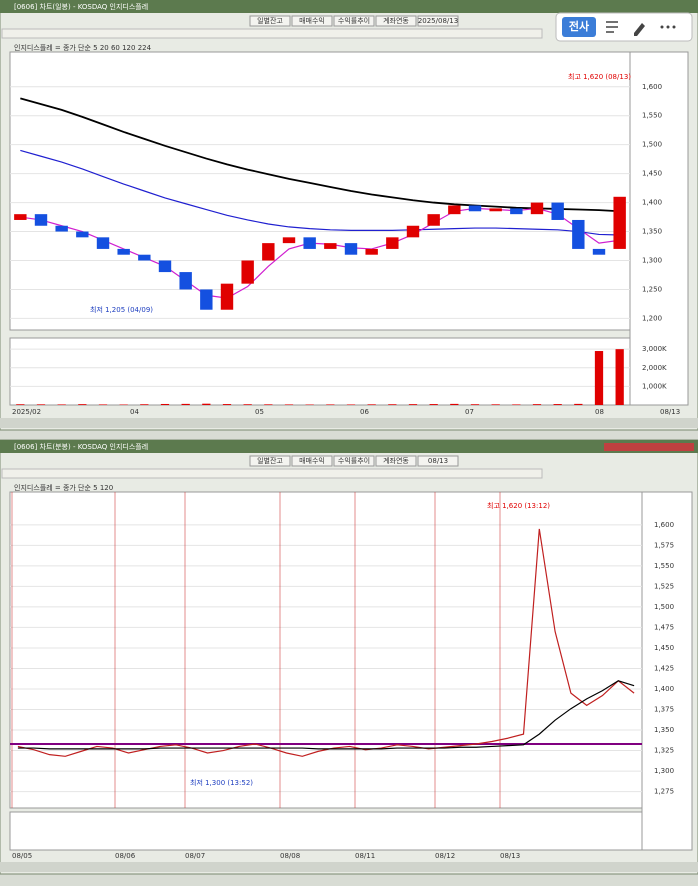  I want to click on volume-pane, so click(320, 371).